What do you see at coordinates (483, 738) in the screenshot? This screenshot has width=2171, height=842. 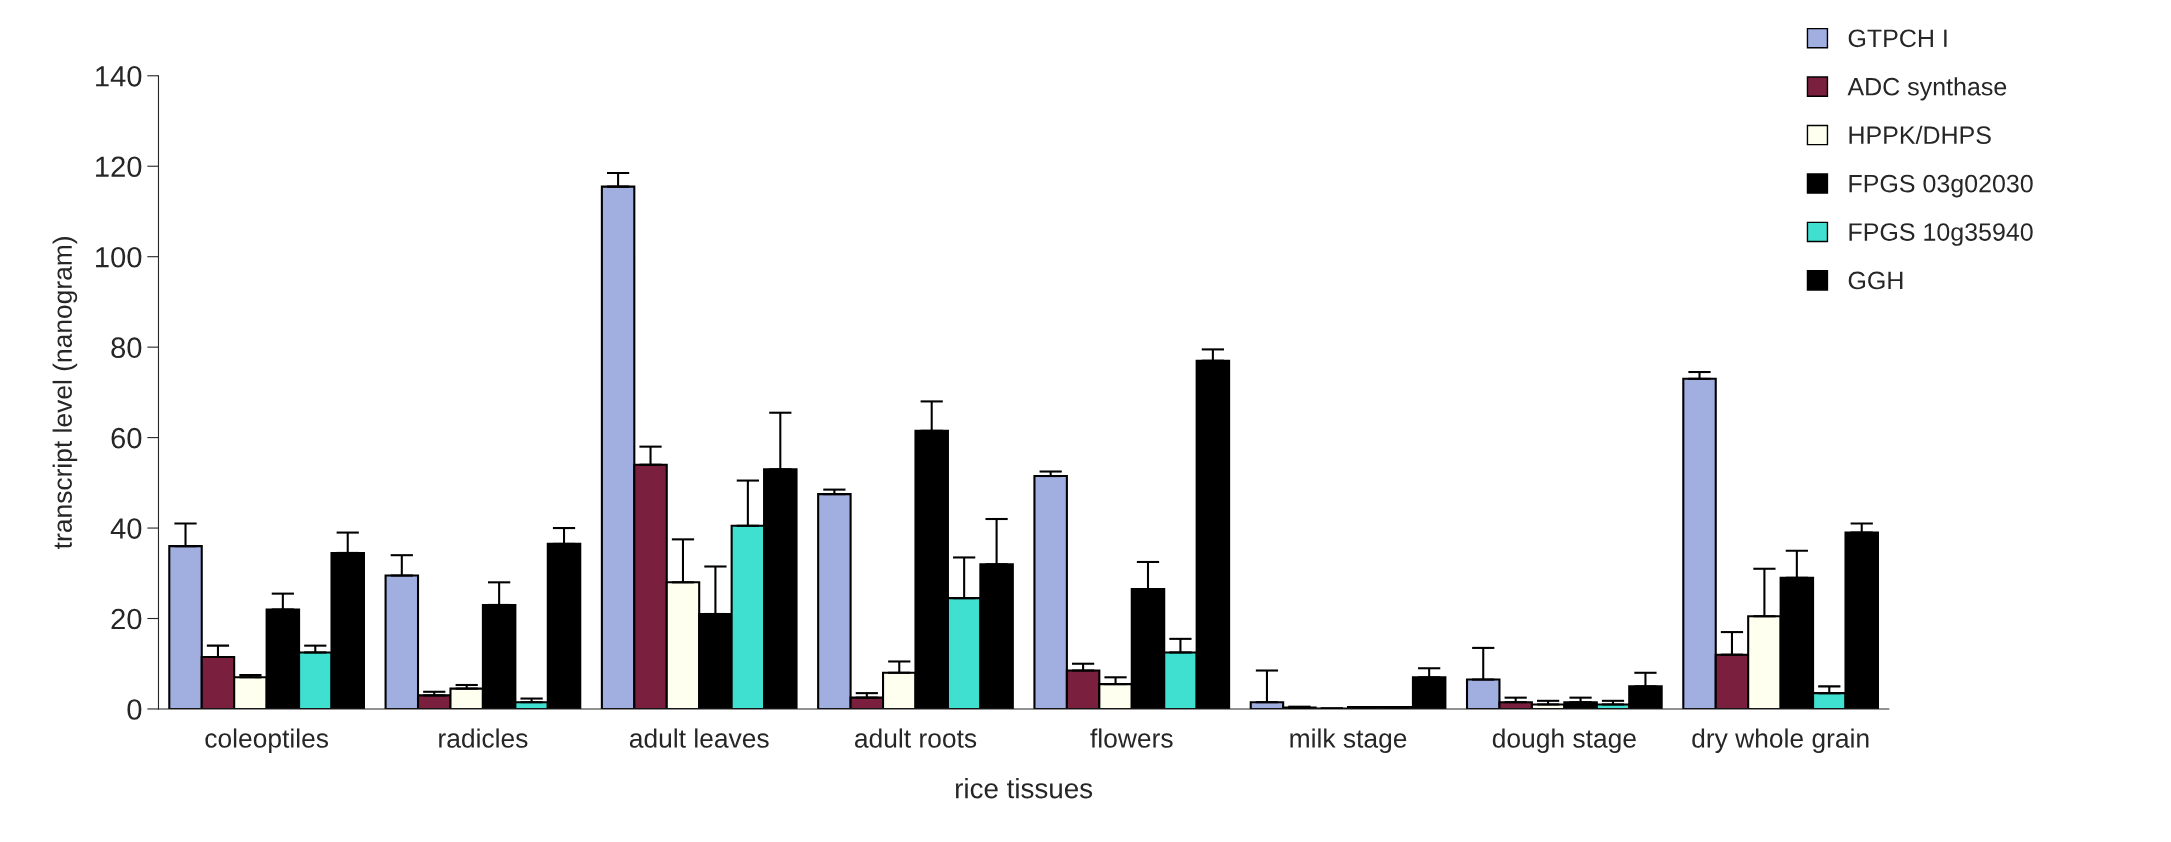 I see `x-tick-label: radicles` at bounding box center [483, 738].